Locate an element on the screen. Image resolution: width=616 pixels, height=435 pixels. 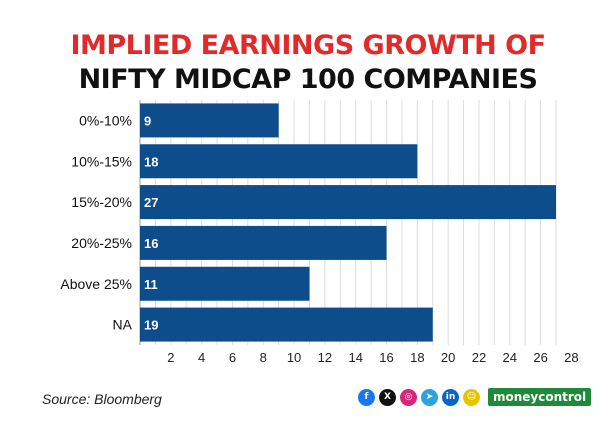
x-tick-label: 8 is located at coordinates (263, 357).